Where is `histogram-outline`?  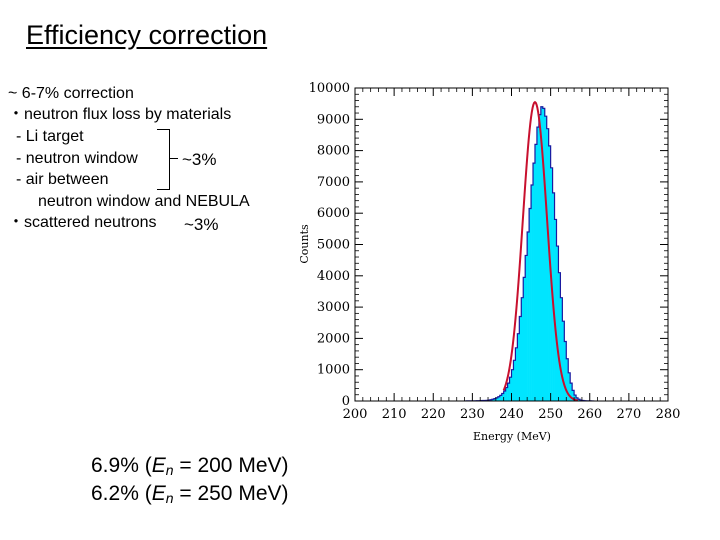
histogram-outline is located at coordinates (529, 254).